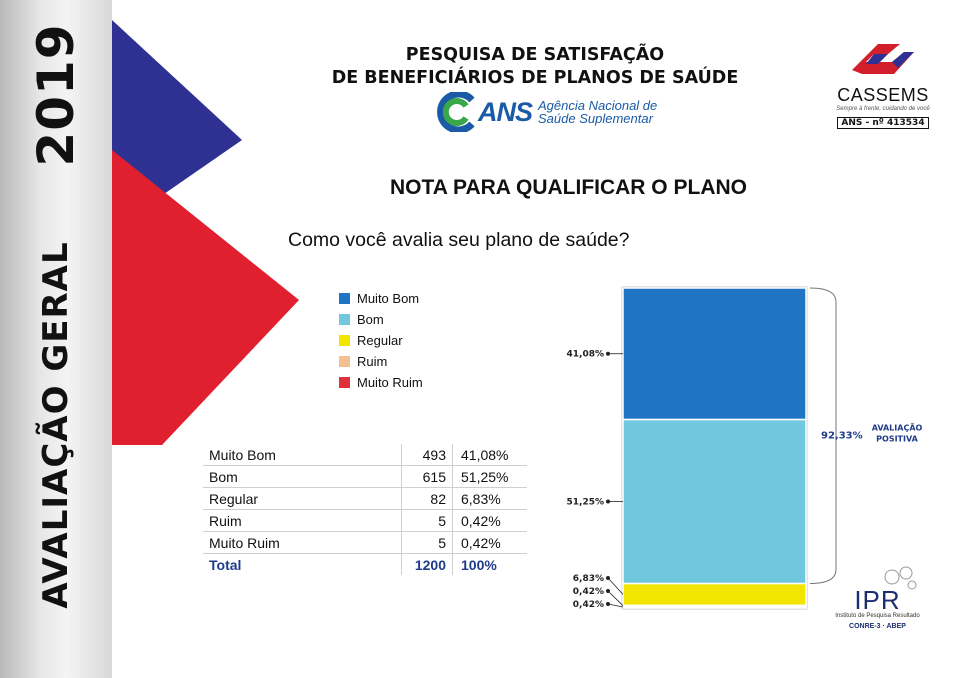  I want to click on red-diamond-shape, so click(205, 297).